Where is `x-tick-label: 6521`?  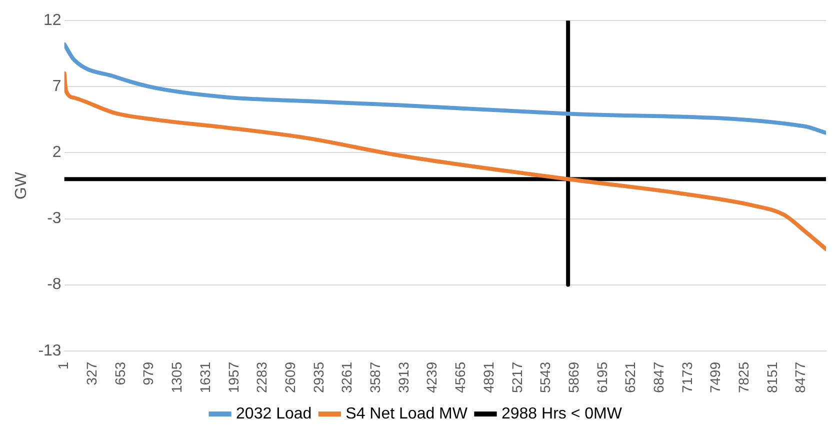
x-tick-label: 6521 is located at coordinates (630, 378).